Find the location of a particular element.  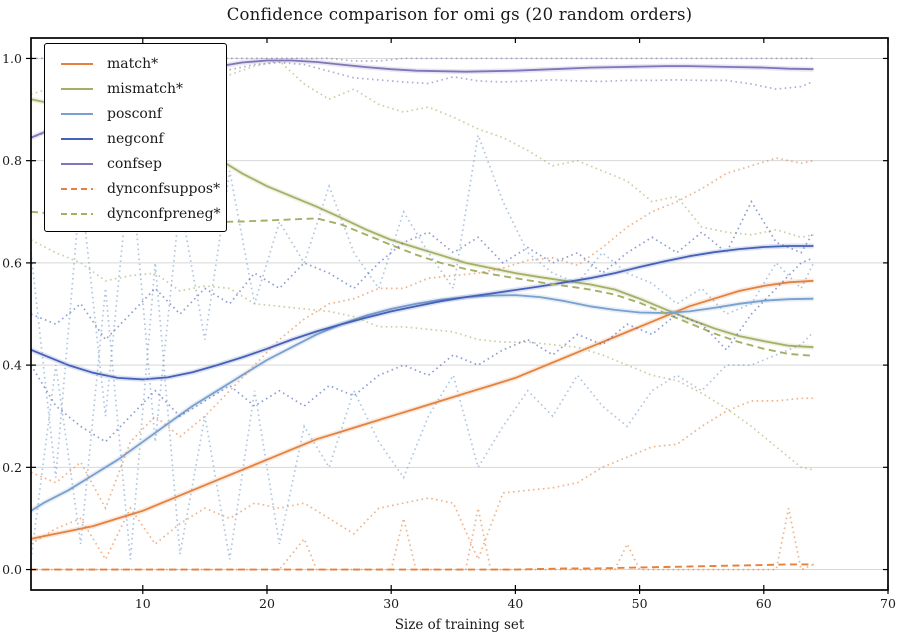

legend-swatch-mismatch is located at coordinates (77, 88).